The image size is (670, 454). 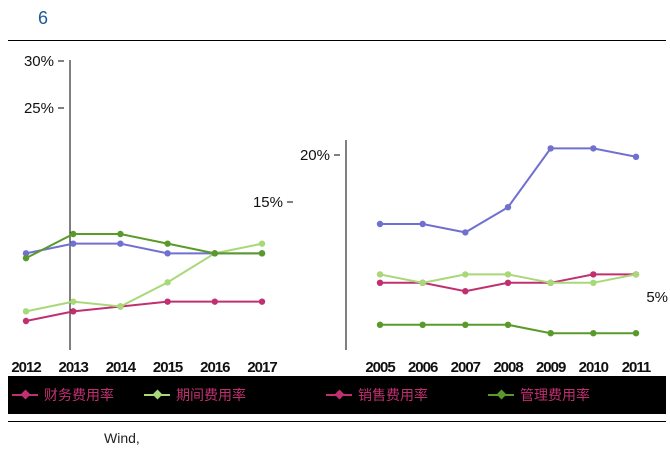 What do you see at coordinates (636, 367) in the screenshot?
I see `x-tick-label-1-6: 2011` at bounding box center [636, 367].